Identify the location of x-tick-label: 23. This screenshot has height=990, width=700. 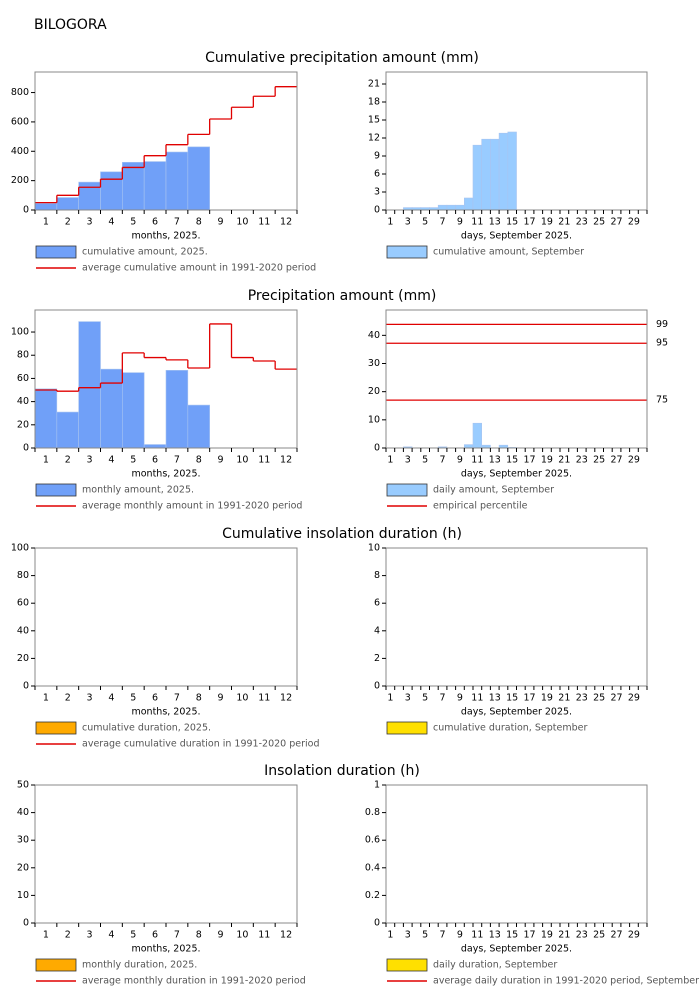
(582, 698).